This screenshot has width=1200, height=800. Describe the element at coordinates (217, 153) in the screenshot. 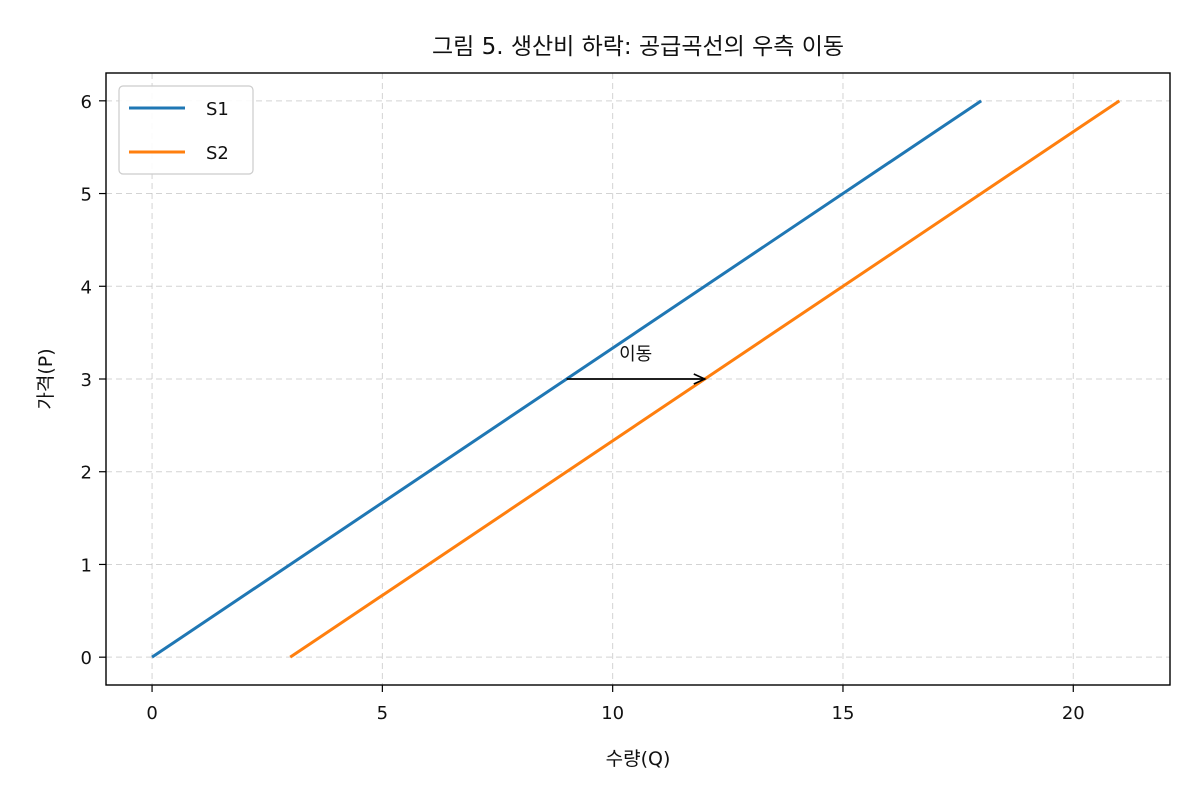

I see `legend-label-s2: S2` at that location.